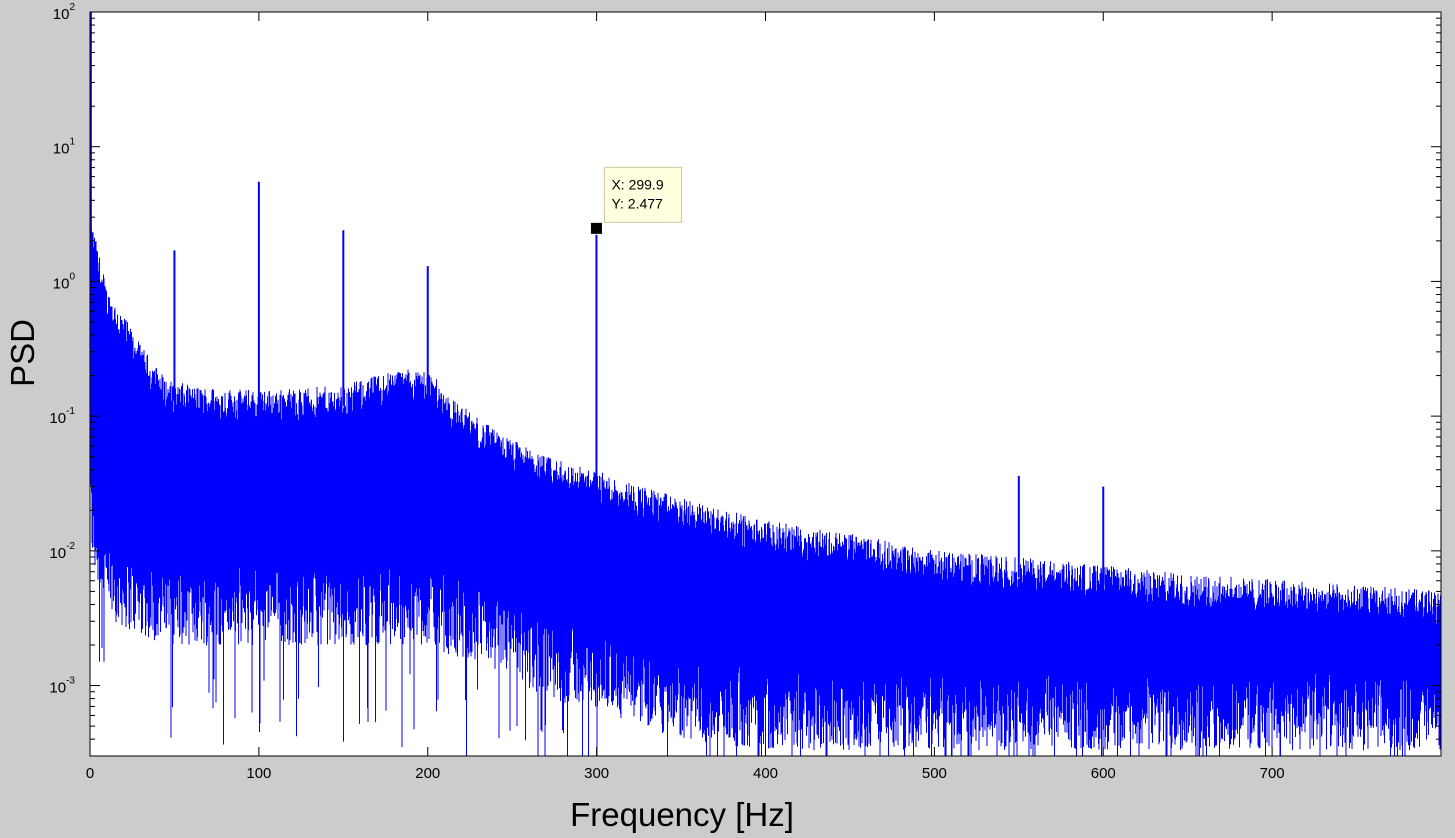  I want to click on y-tick-label-2: 10⁻¹, so click(62, 416).